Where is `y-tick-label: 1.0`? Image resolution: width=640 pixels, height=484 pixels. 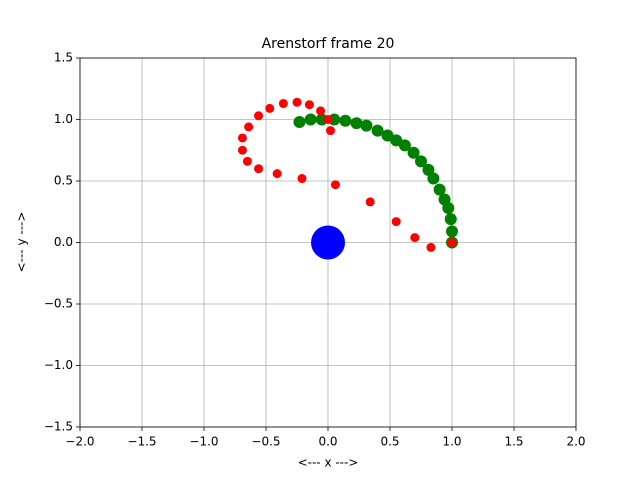
y-tick-label: 1.0 is located at coordinates (63, 119).